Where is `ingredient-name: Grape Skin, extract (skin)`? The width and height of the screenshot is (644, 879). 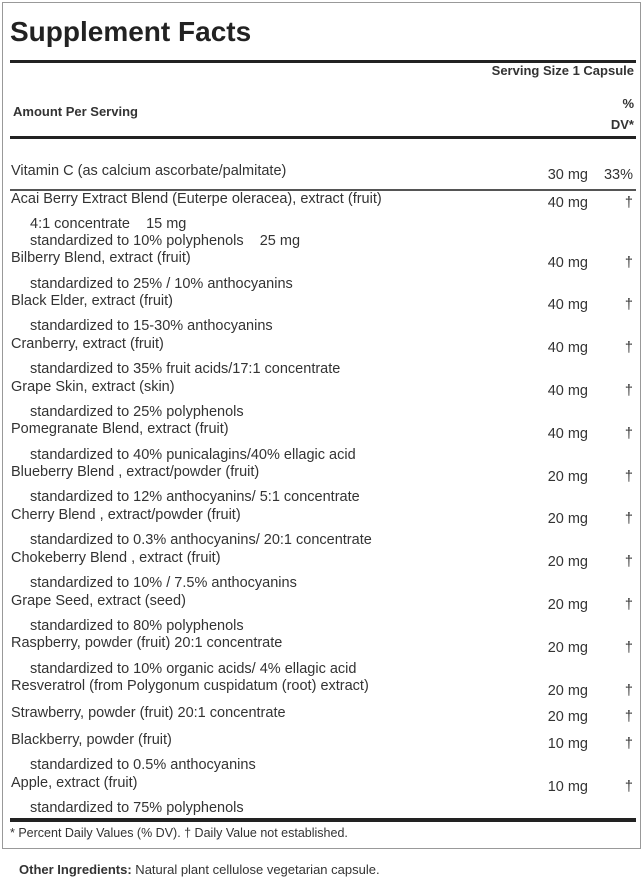 ingredient-name: Grape Skin, extract (skin) is located at coordinates (93, 387).